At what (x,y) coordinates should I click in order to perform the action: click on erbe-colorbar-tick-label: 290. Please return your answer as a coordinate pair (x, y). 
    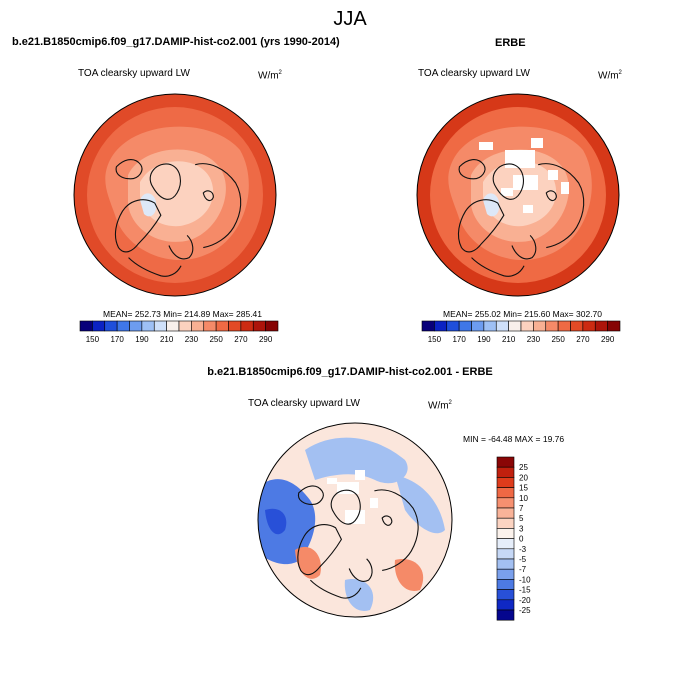
    Looking at the image, I should click on (608, 339).